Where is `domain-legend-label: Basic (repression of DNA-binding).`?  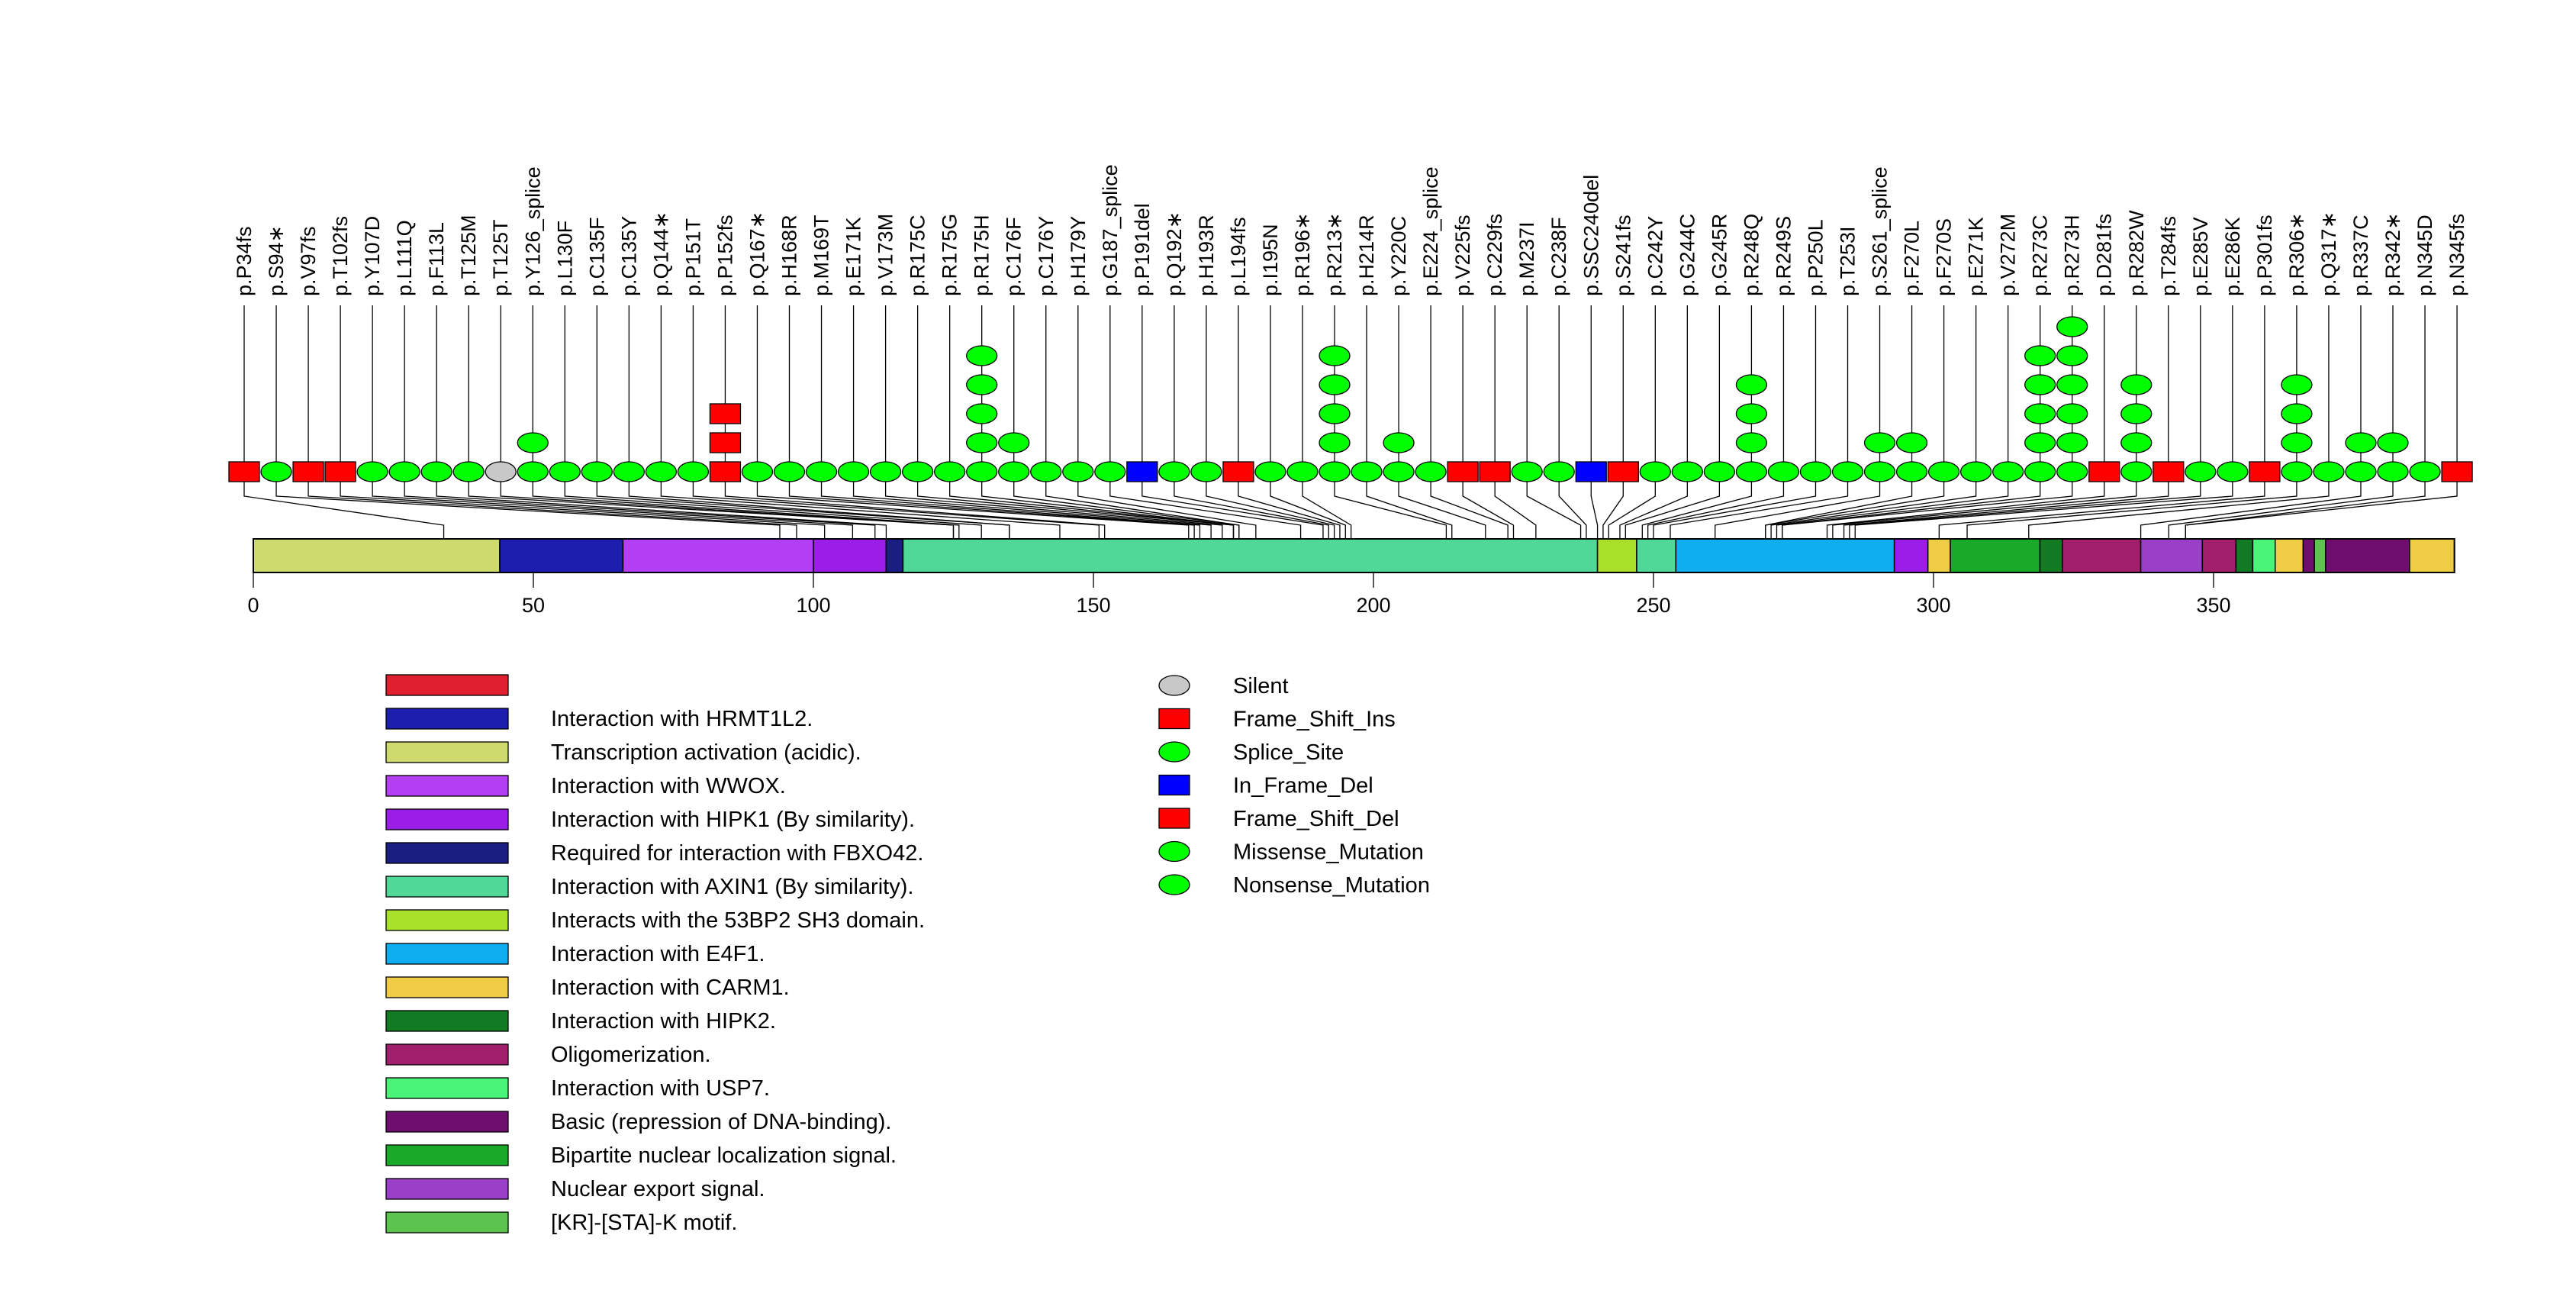 domain-legend-label: Basic (repression of DNA-binding). is located at coordinates (721, 1122).